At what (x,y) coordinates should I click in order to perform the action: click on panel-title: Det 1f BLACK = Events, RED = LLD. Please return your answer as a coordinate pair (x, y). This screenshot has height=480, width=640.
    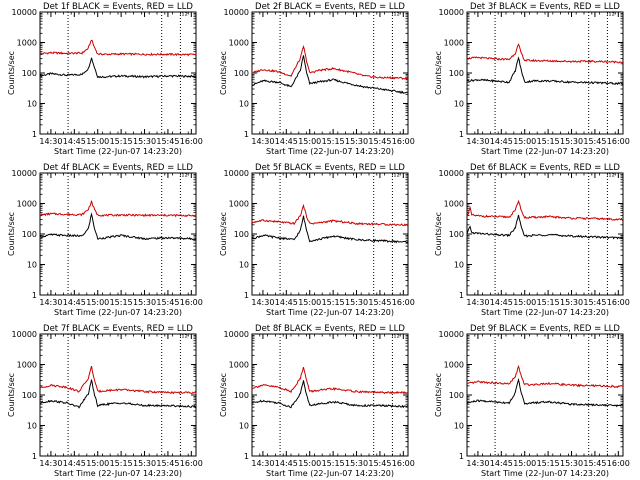
    Looking at the image, I should click on (118, 7).